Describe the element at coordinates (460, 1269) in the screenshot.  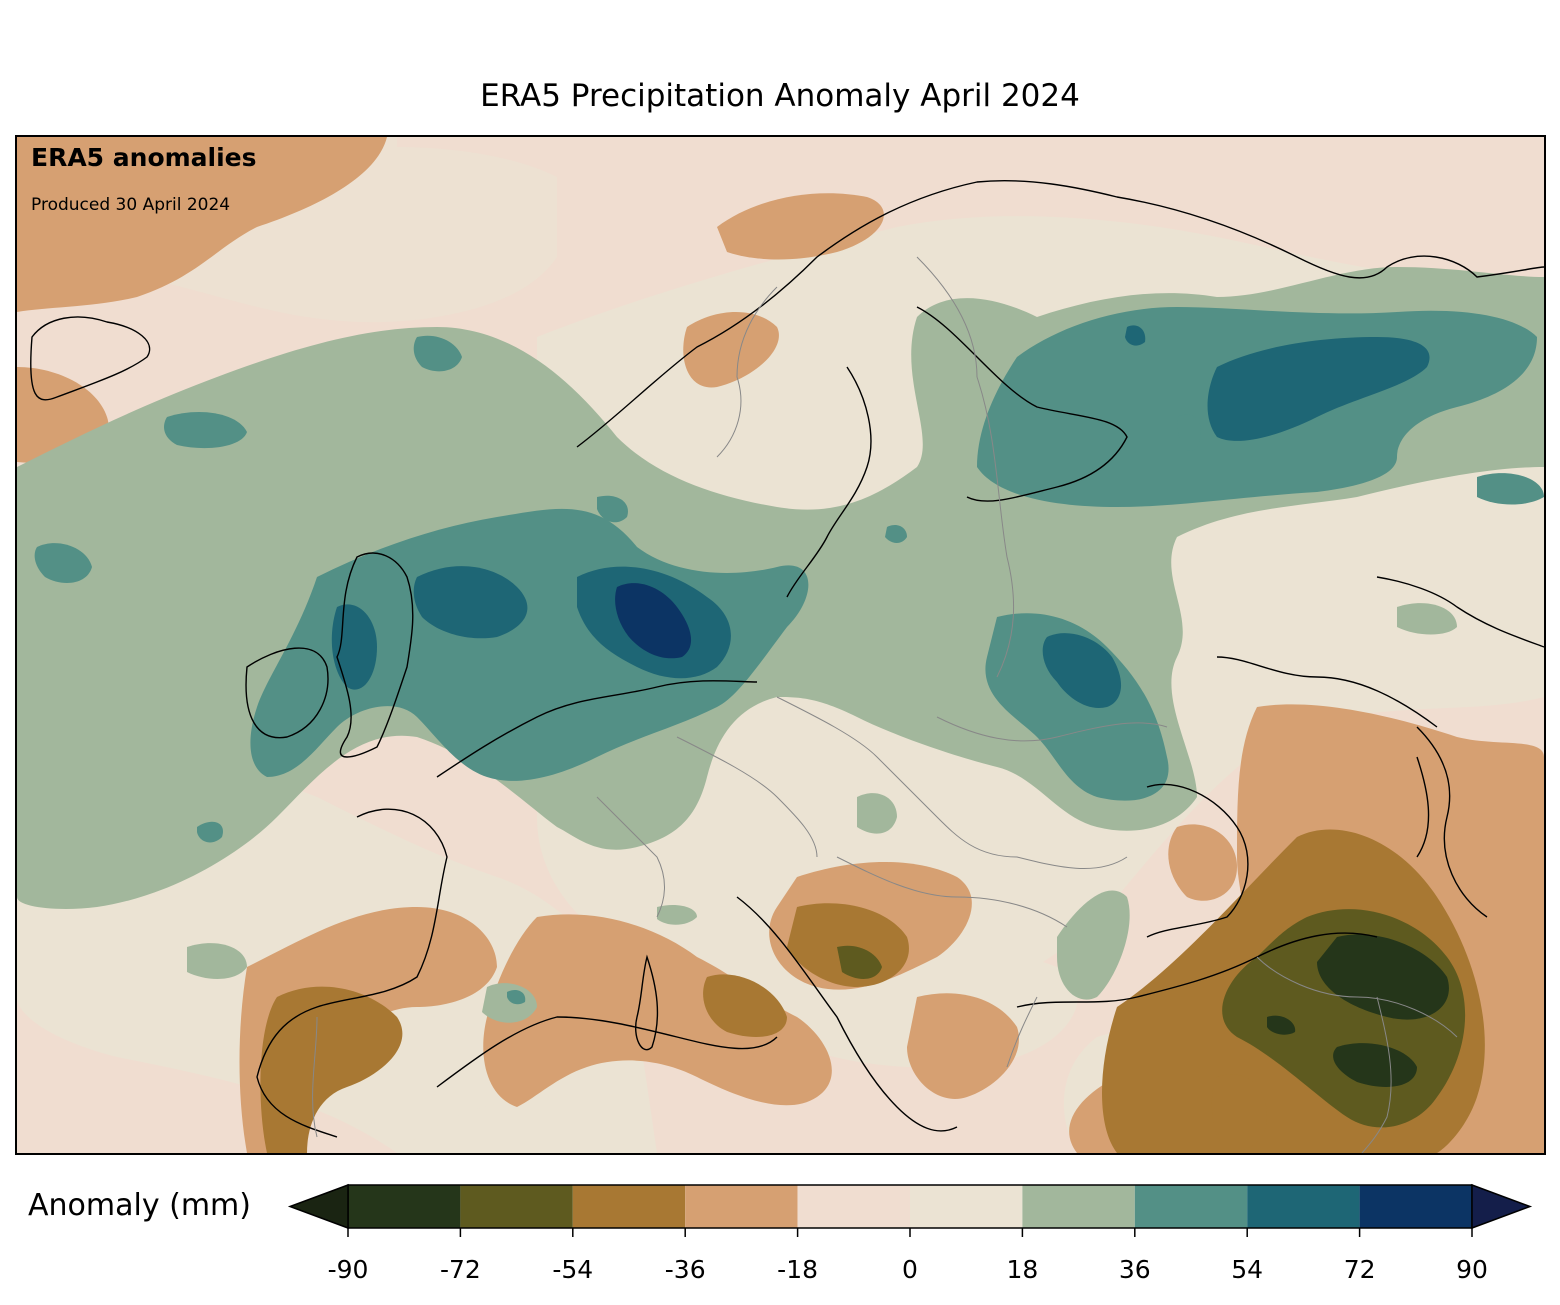
I see `colorbar-tick-label: -72` at that location.